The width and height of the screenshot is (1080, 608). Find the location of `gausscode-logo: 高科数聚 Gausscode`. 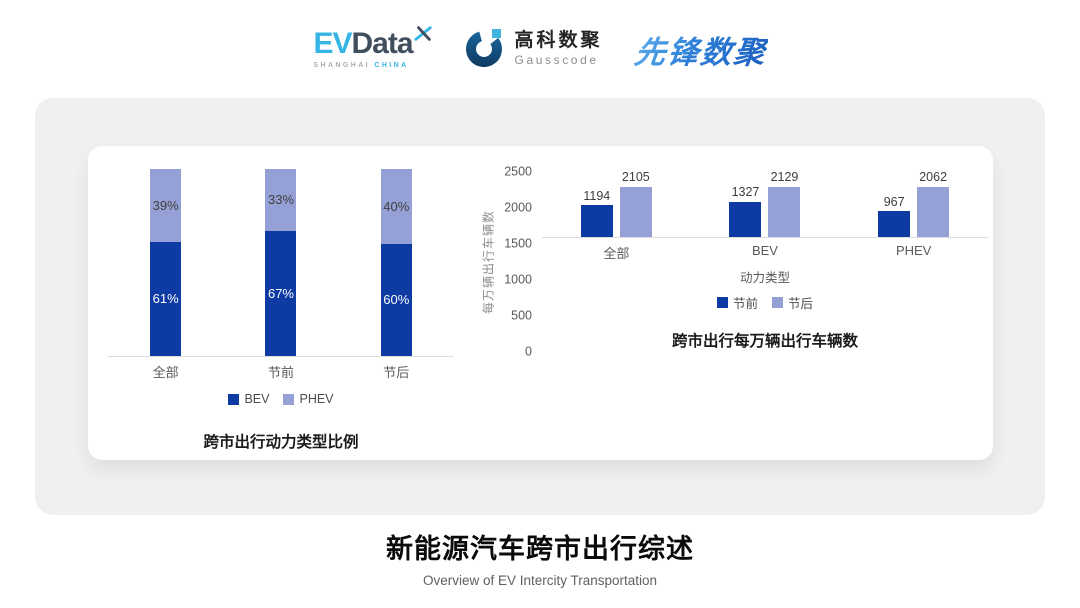

gausscode-logo: 高科数聚 Gausscode is located at coordinates (533, 49).